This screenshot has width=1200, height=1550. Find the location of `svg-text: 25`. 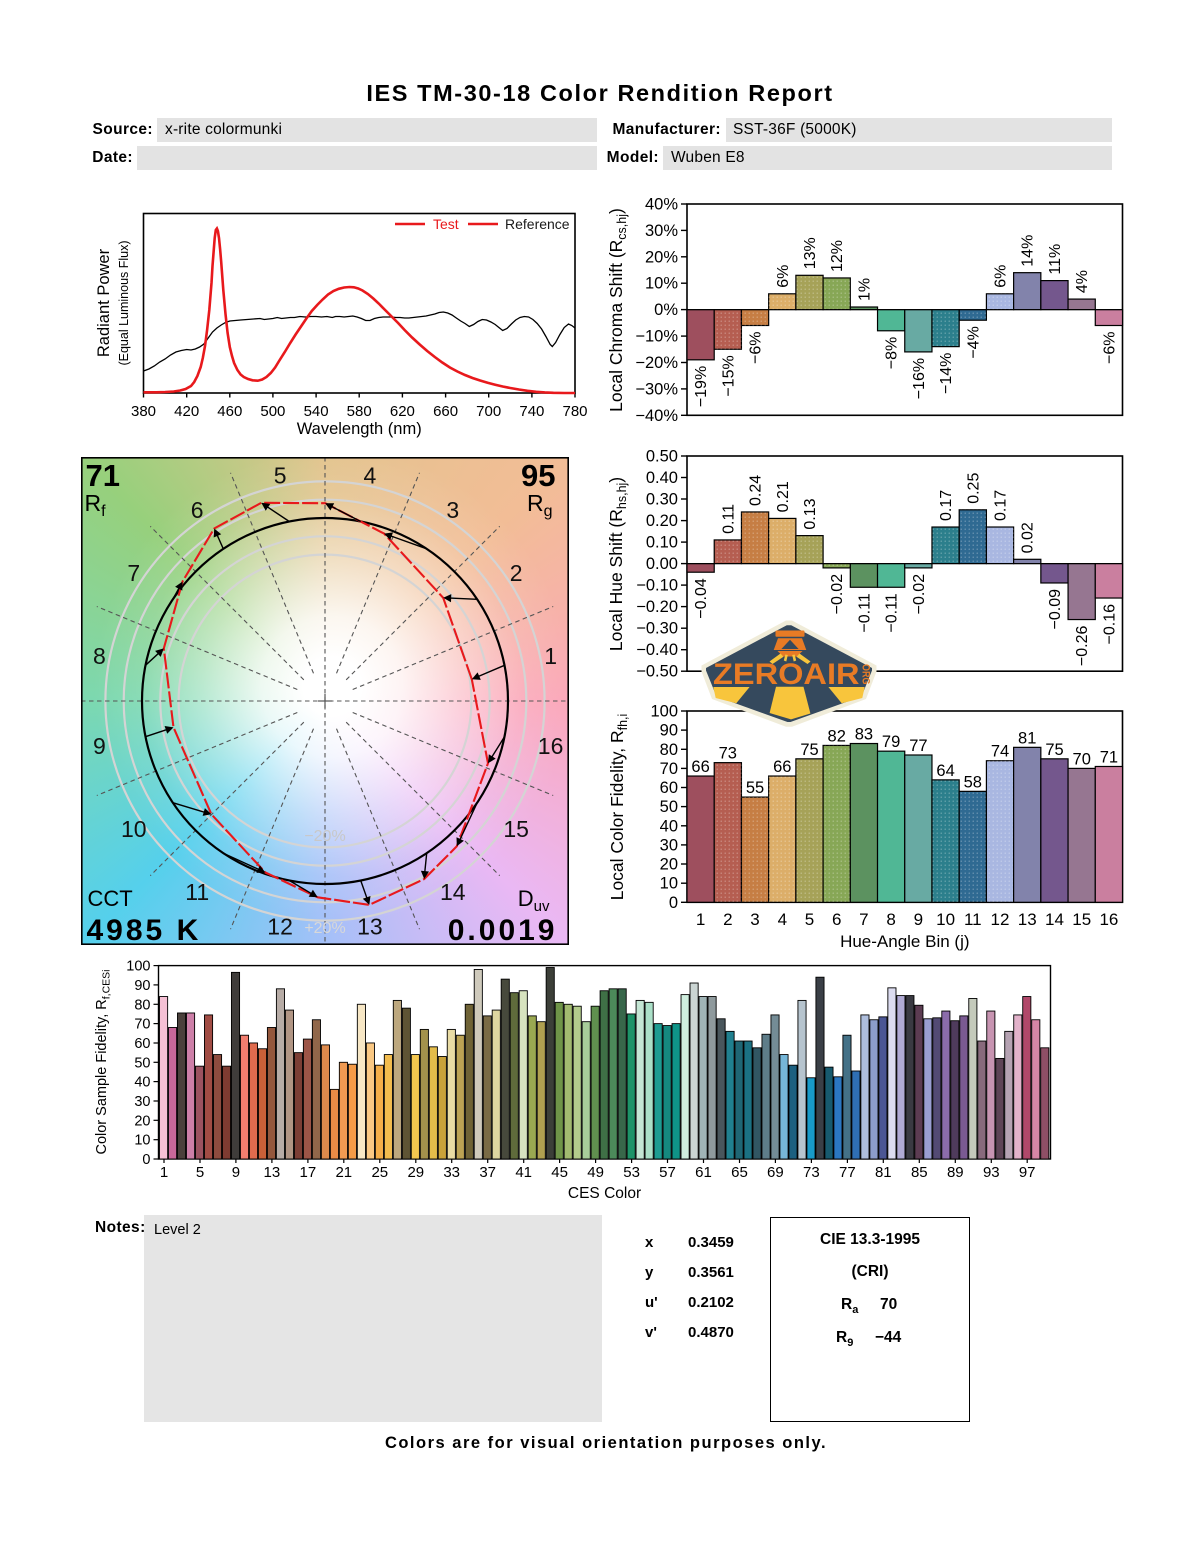

svg-text: 25 is located at coordinates (379, 1172).